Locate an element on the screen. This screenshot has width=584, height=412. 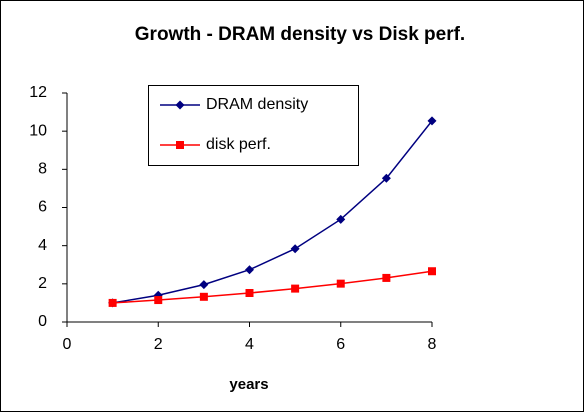
y-tick-label: 12 is located at coordinates (38, 92).